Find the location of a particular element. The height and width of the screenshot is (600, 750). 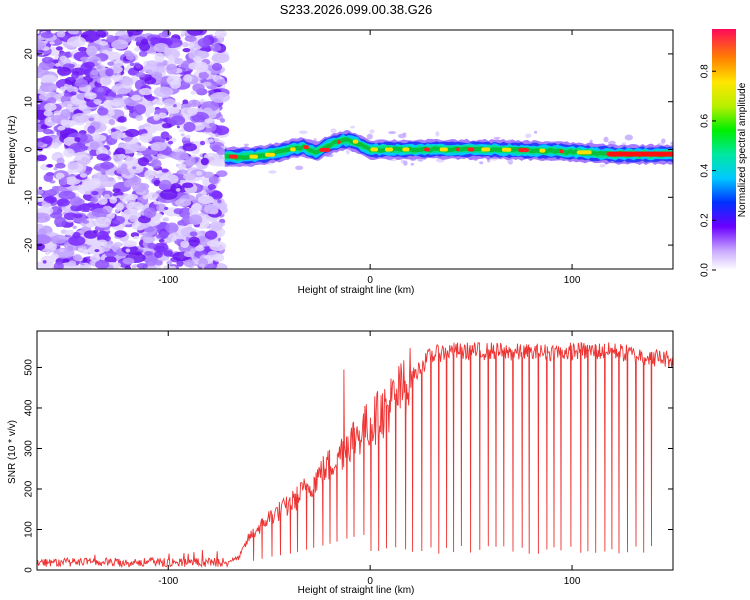

x-tick-label: -100 is located at coordinates (168, 280).